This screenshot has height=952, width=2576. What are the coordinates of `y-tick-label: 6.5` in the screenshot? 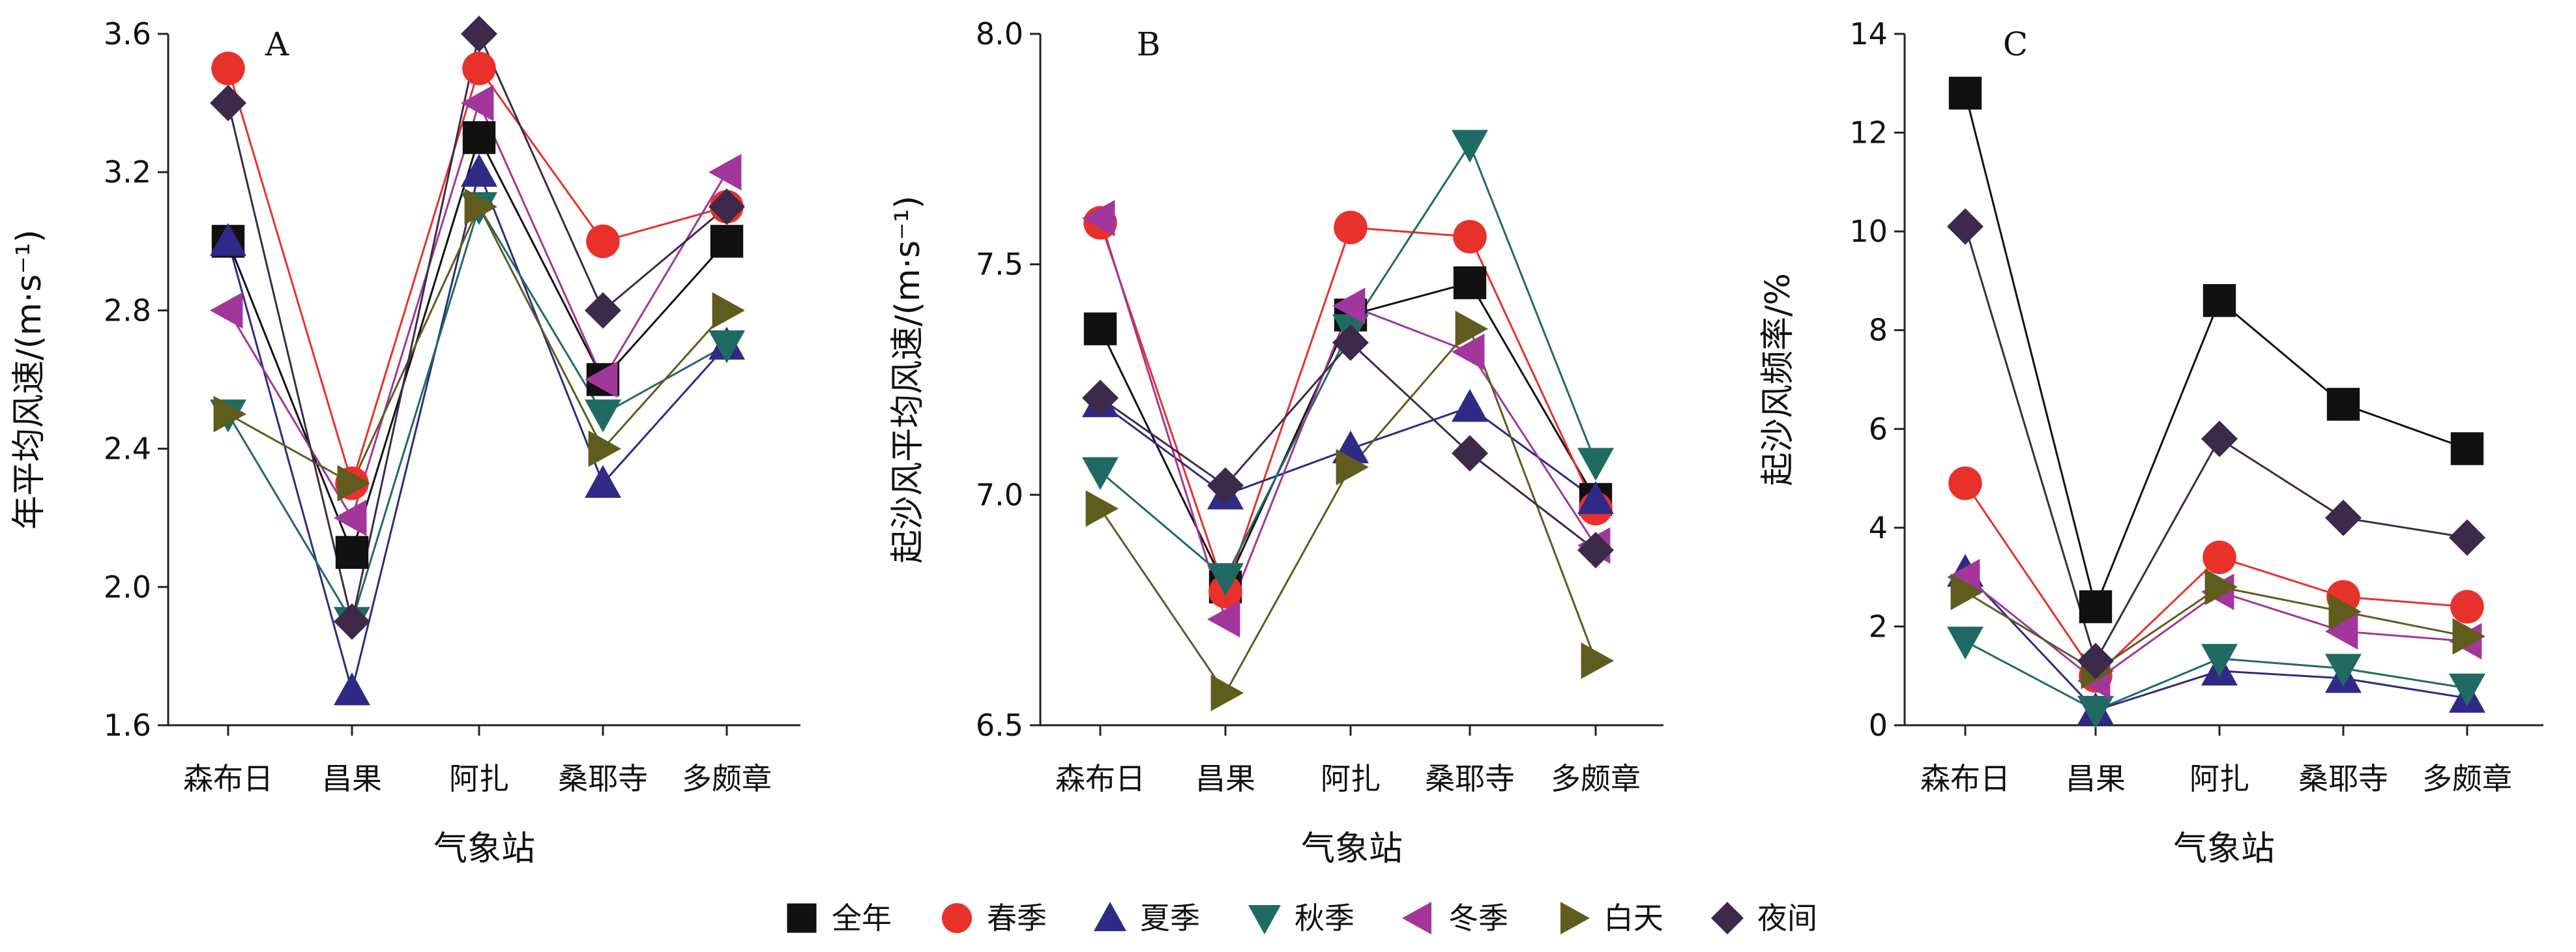 It's located at (999, 726).